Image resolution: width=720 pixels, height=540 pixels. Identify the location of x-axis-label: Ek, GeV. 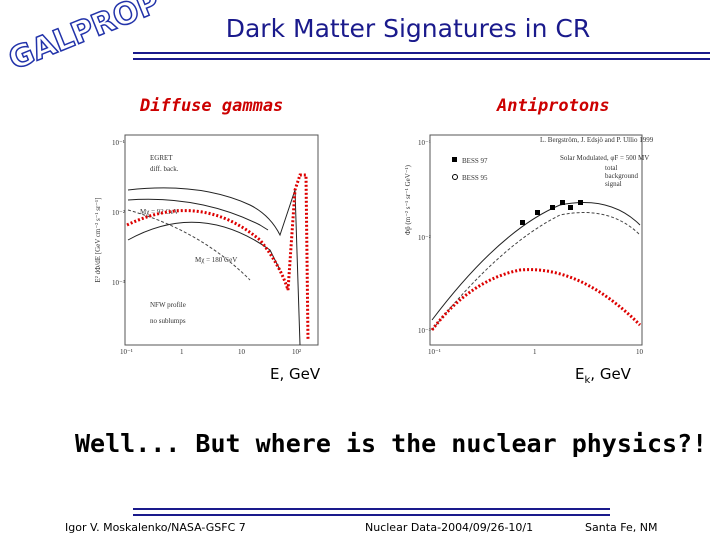
(603, 375).